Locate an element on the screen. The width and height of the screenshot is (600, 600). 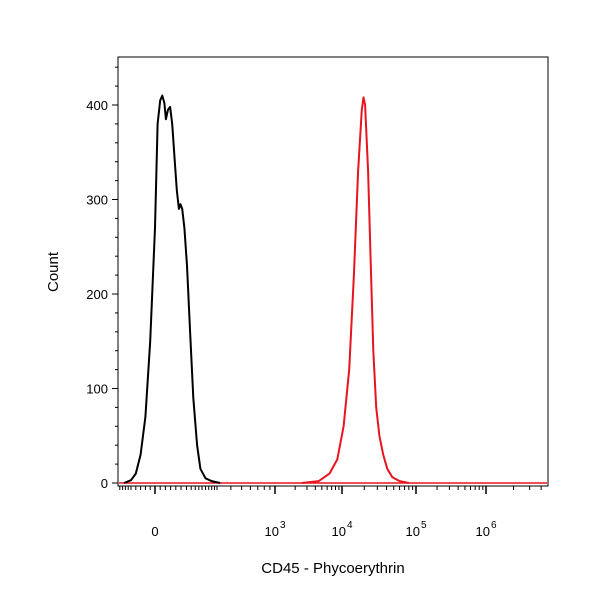
x-tick-label: 10⁴ is located at coordinates (341, 529).